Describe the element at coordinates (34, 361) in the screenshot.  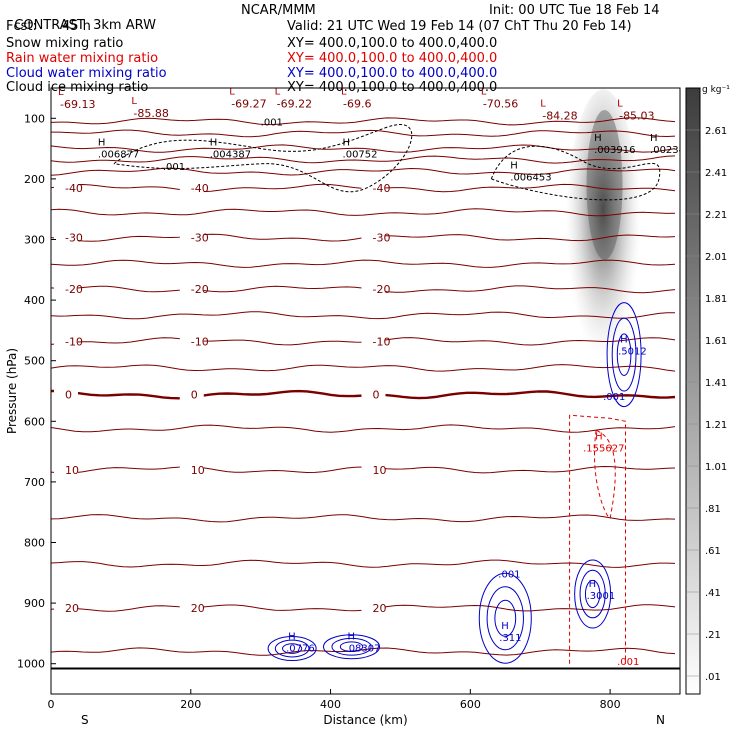
I see `y-tick-label: 500` at that location.